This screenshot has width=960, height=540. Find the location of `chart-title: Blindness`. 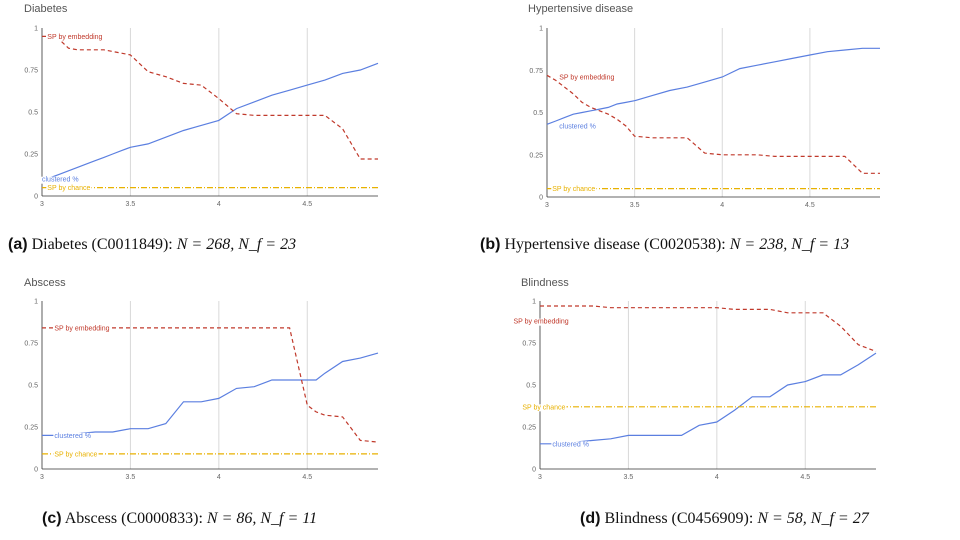

chart-title: Blindness is located at coordinates (545, 283).